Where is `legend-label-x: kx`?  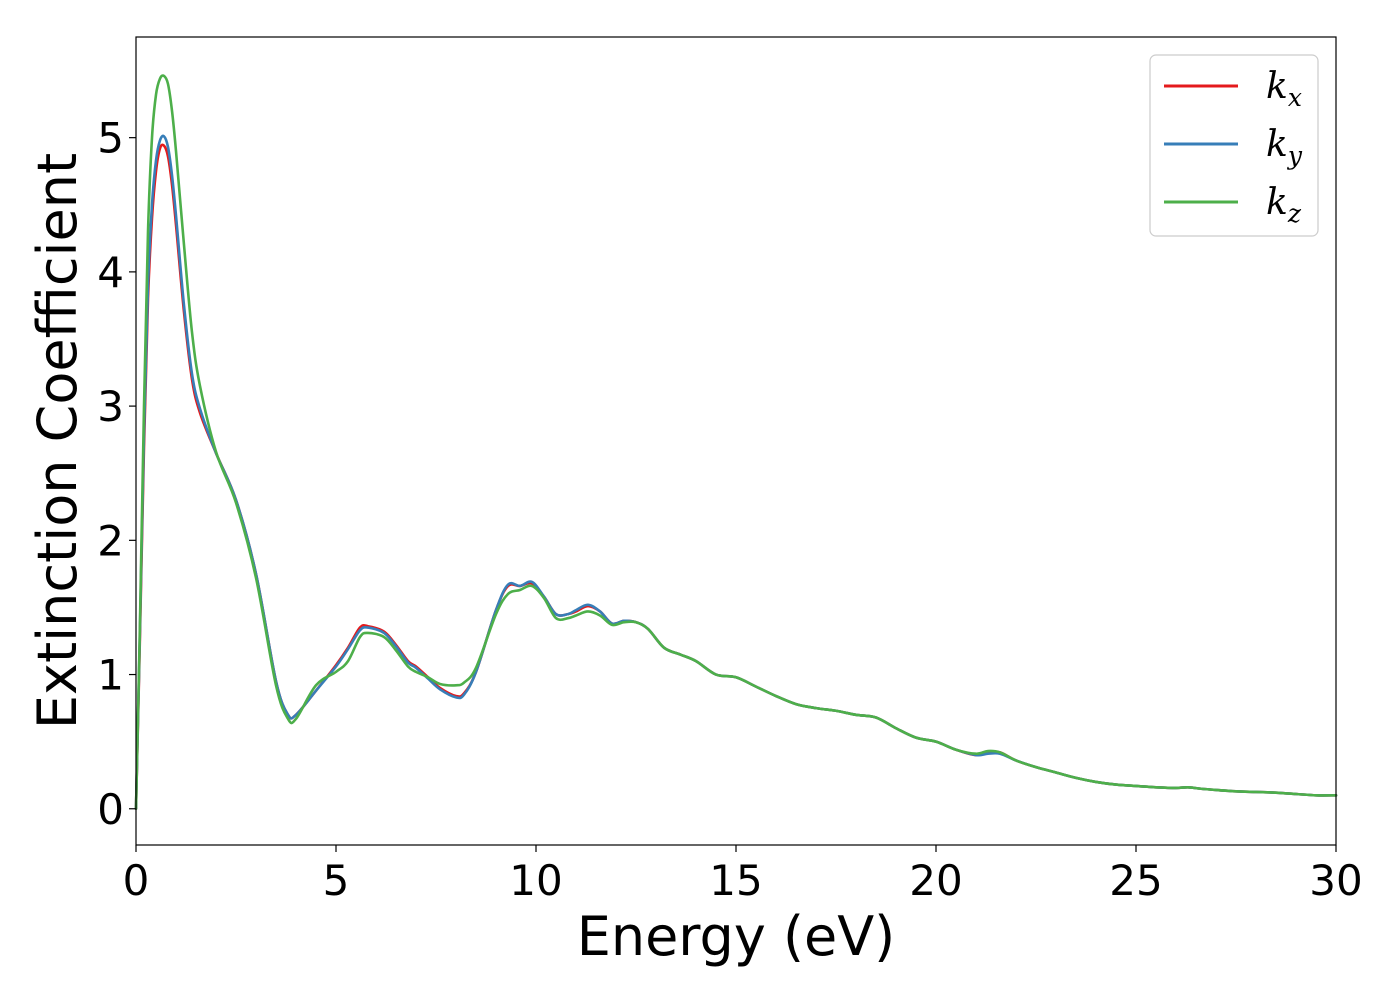
legend-label-x: kx is located at coordinates (1284, 89).